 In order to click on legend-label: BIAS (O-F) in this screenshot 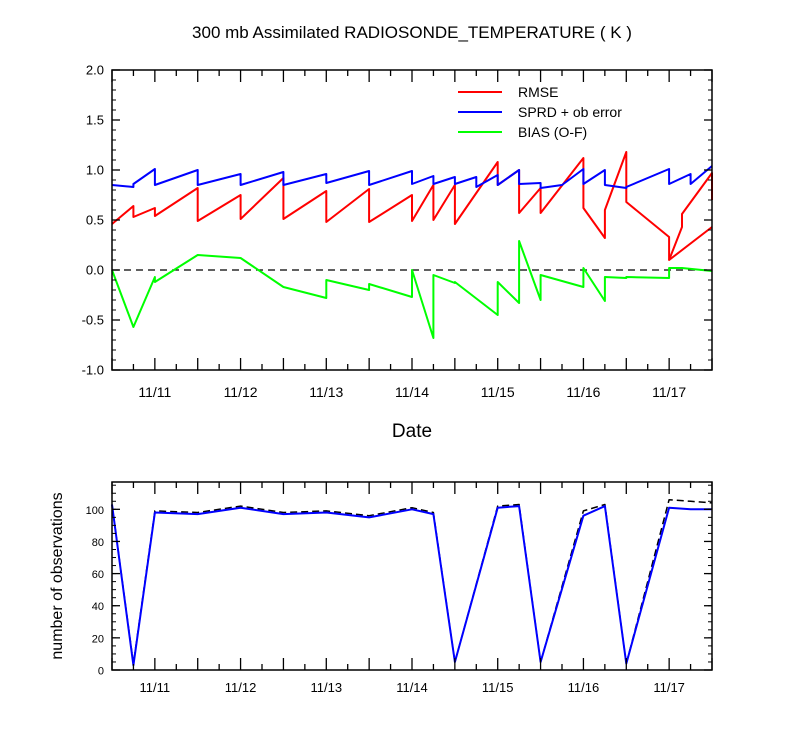, I will do `click(552, 132)`.